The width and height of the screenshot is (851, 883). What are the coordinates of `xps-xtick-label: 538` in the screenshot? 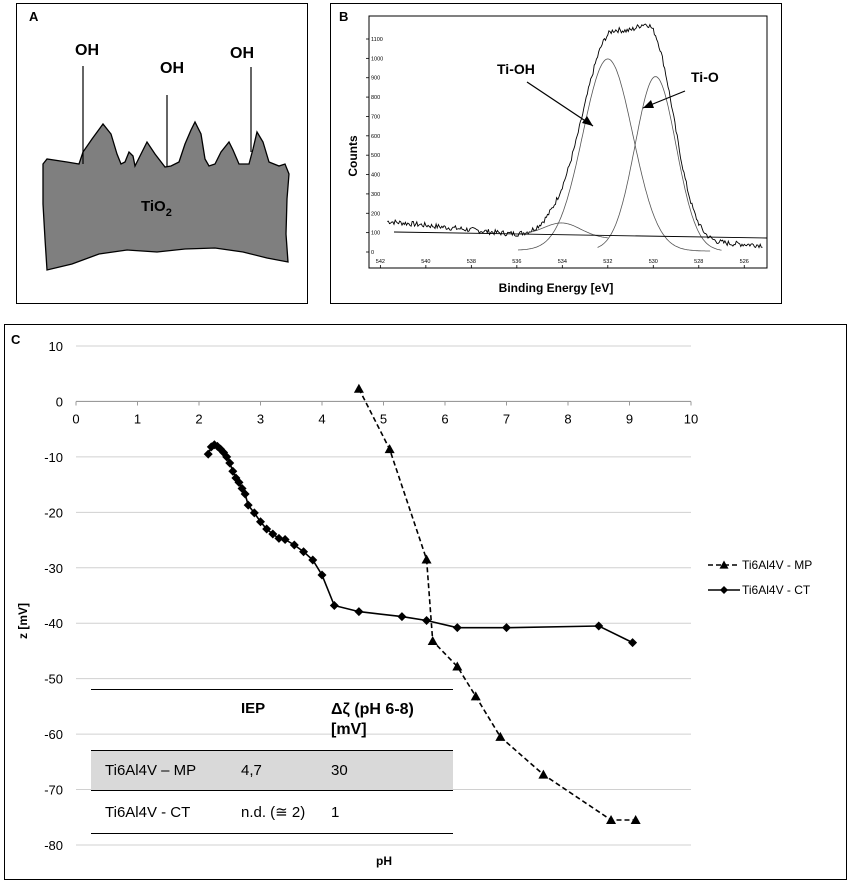 It's located at (471, 262).